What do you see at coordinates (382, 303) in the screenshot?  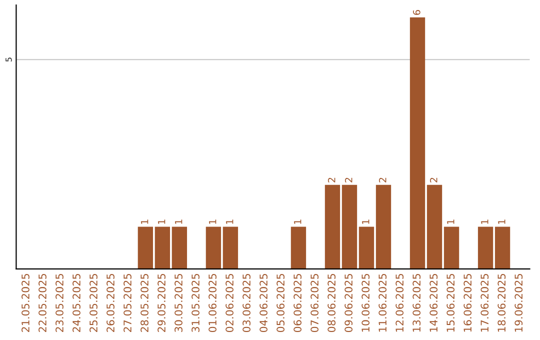 I see `x-tick-label: 11.06.2025` at bounding box center [382, 303].